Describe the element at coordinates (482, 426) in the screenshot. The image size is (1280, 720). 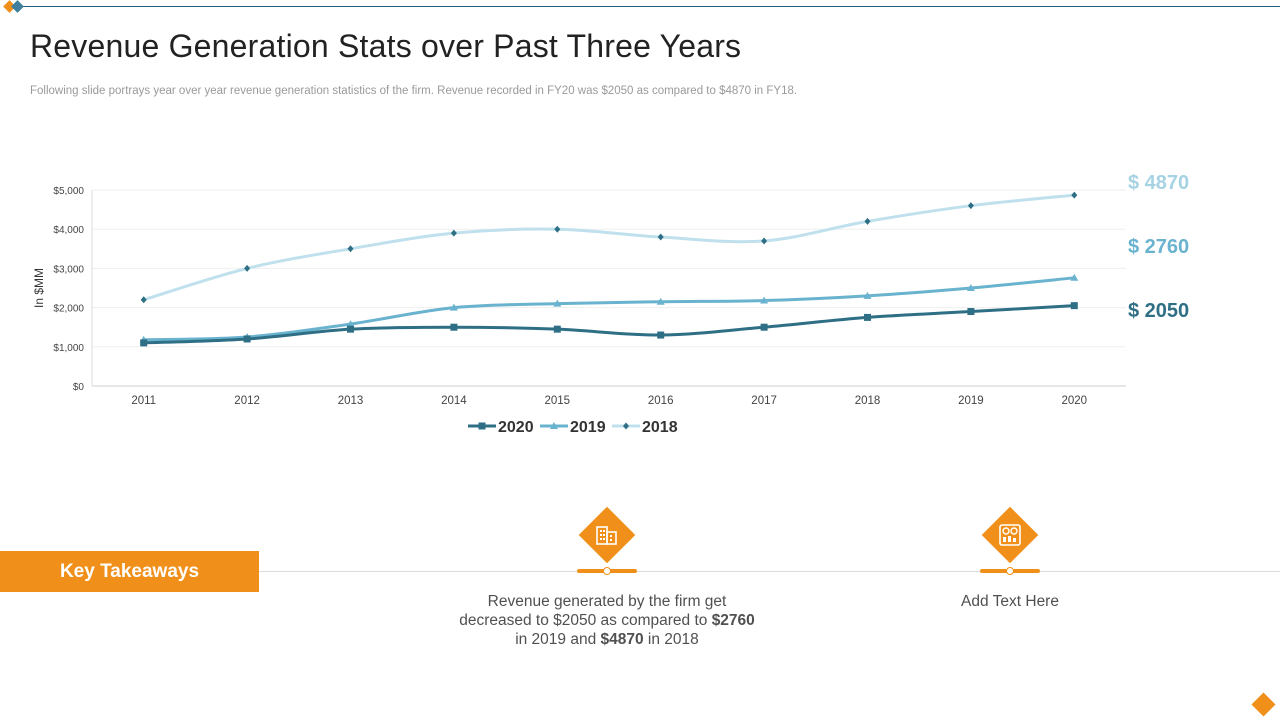
I see `legend-marker-2020` at that location.